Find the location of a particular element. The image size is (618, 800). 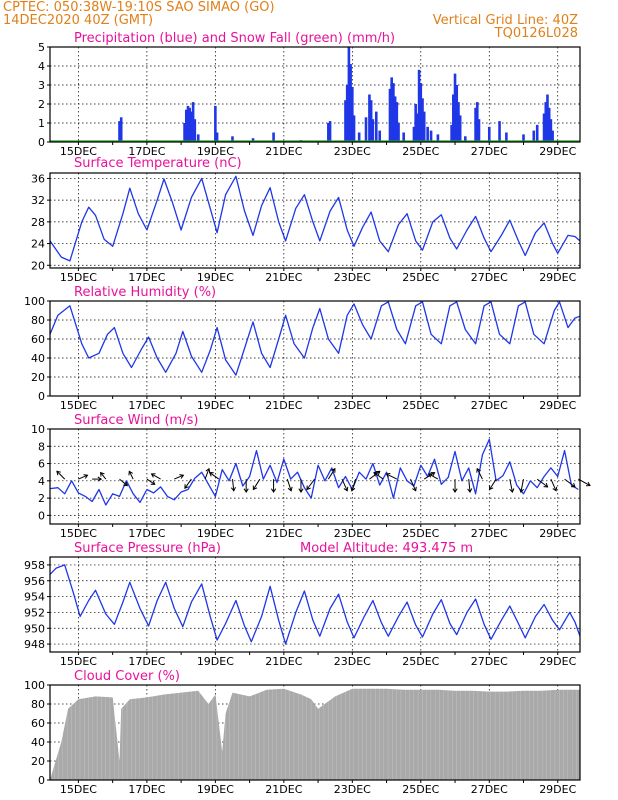

wind-plot-frame is located at coordinates (315, 476).